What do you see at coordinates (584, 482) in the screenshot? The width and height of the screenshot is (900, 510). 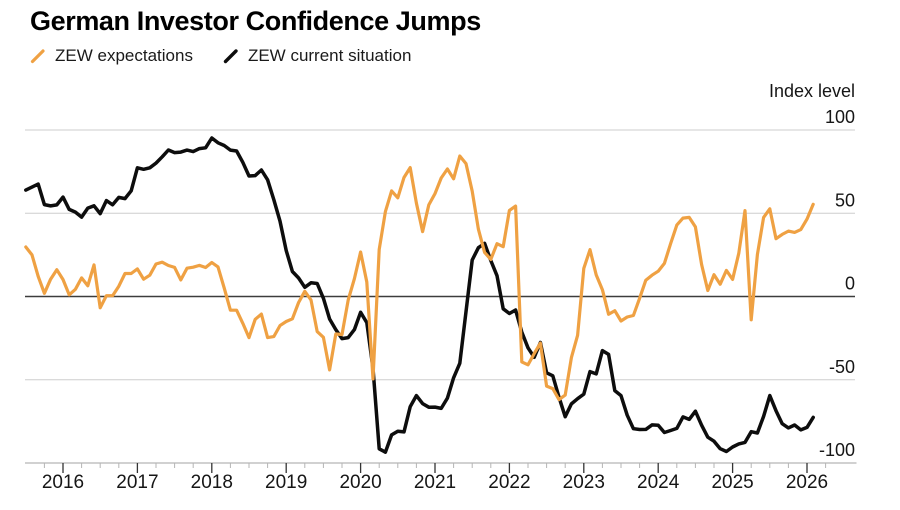 I see `x-tick-label: 2023` at bounding box center [584, 482].